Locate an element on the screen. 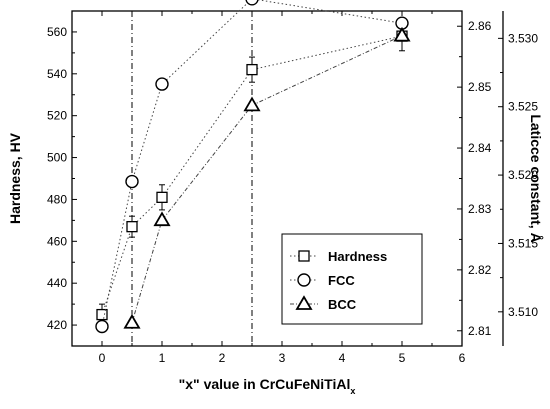  y-right-tick-label: 3.510 is located at coordinates (523, 312).